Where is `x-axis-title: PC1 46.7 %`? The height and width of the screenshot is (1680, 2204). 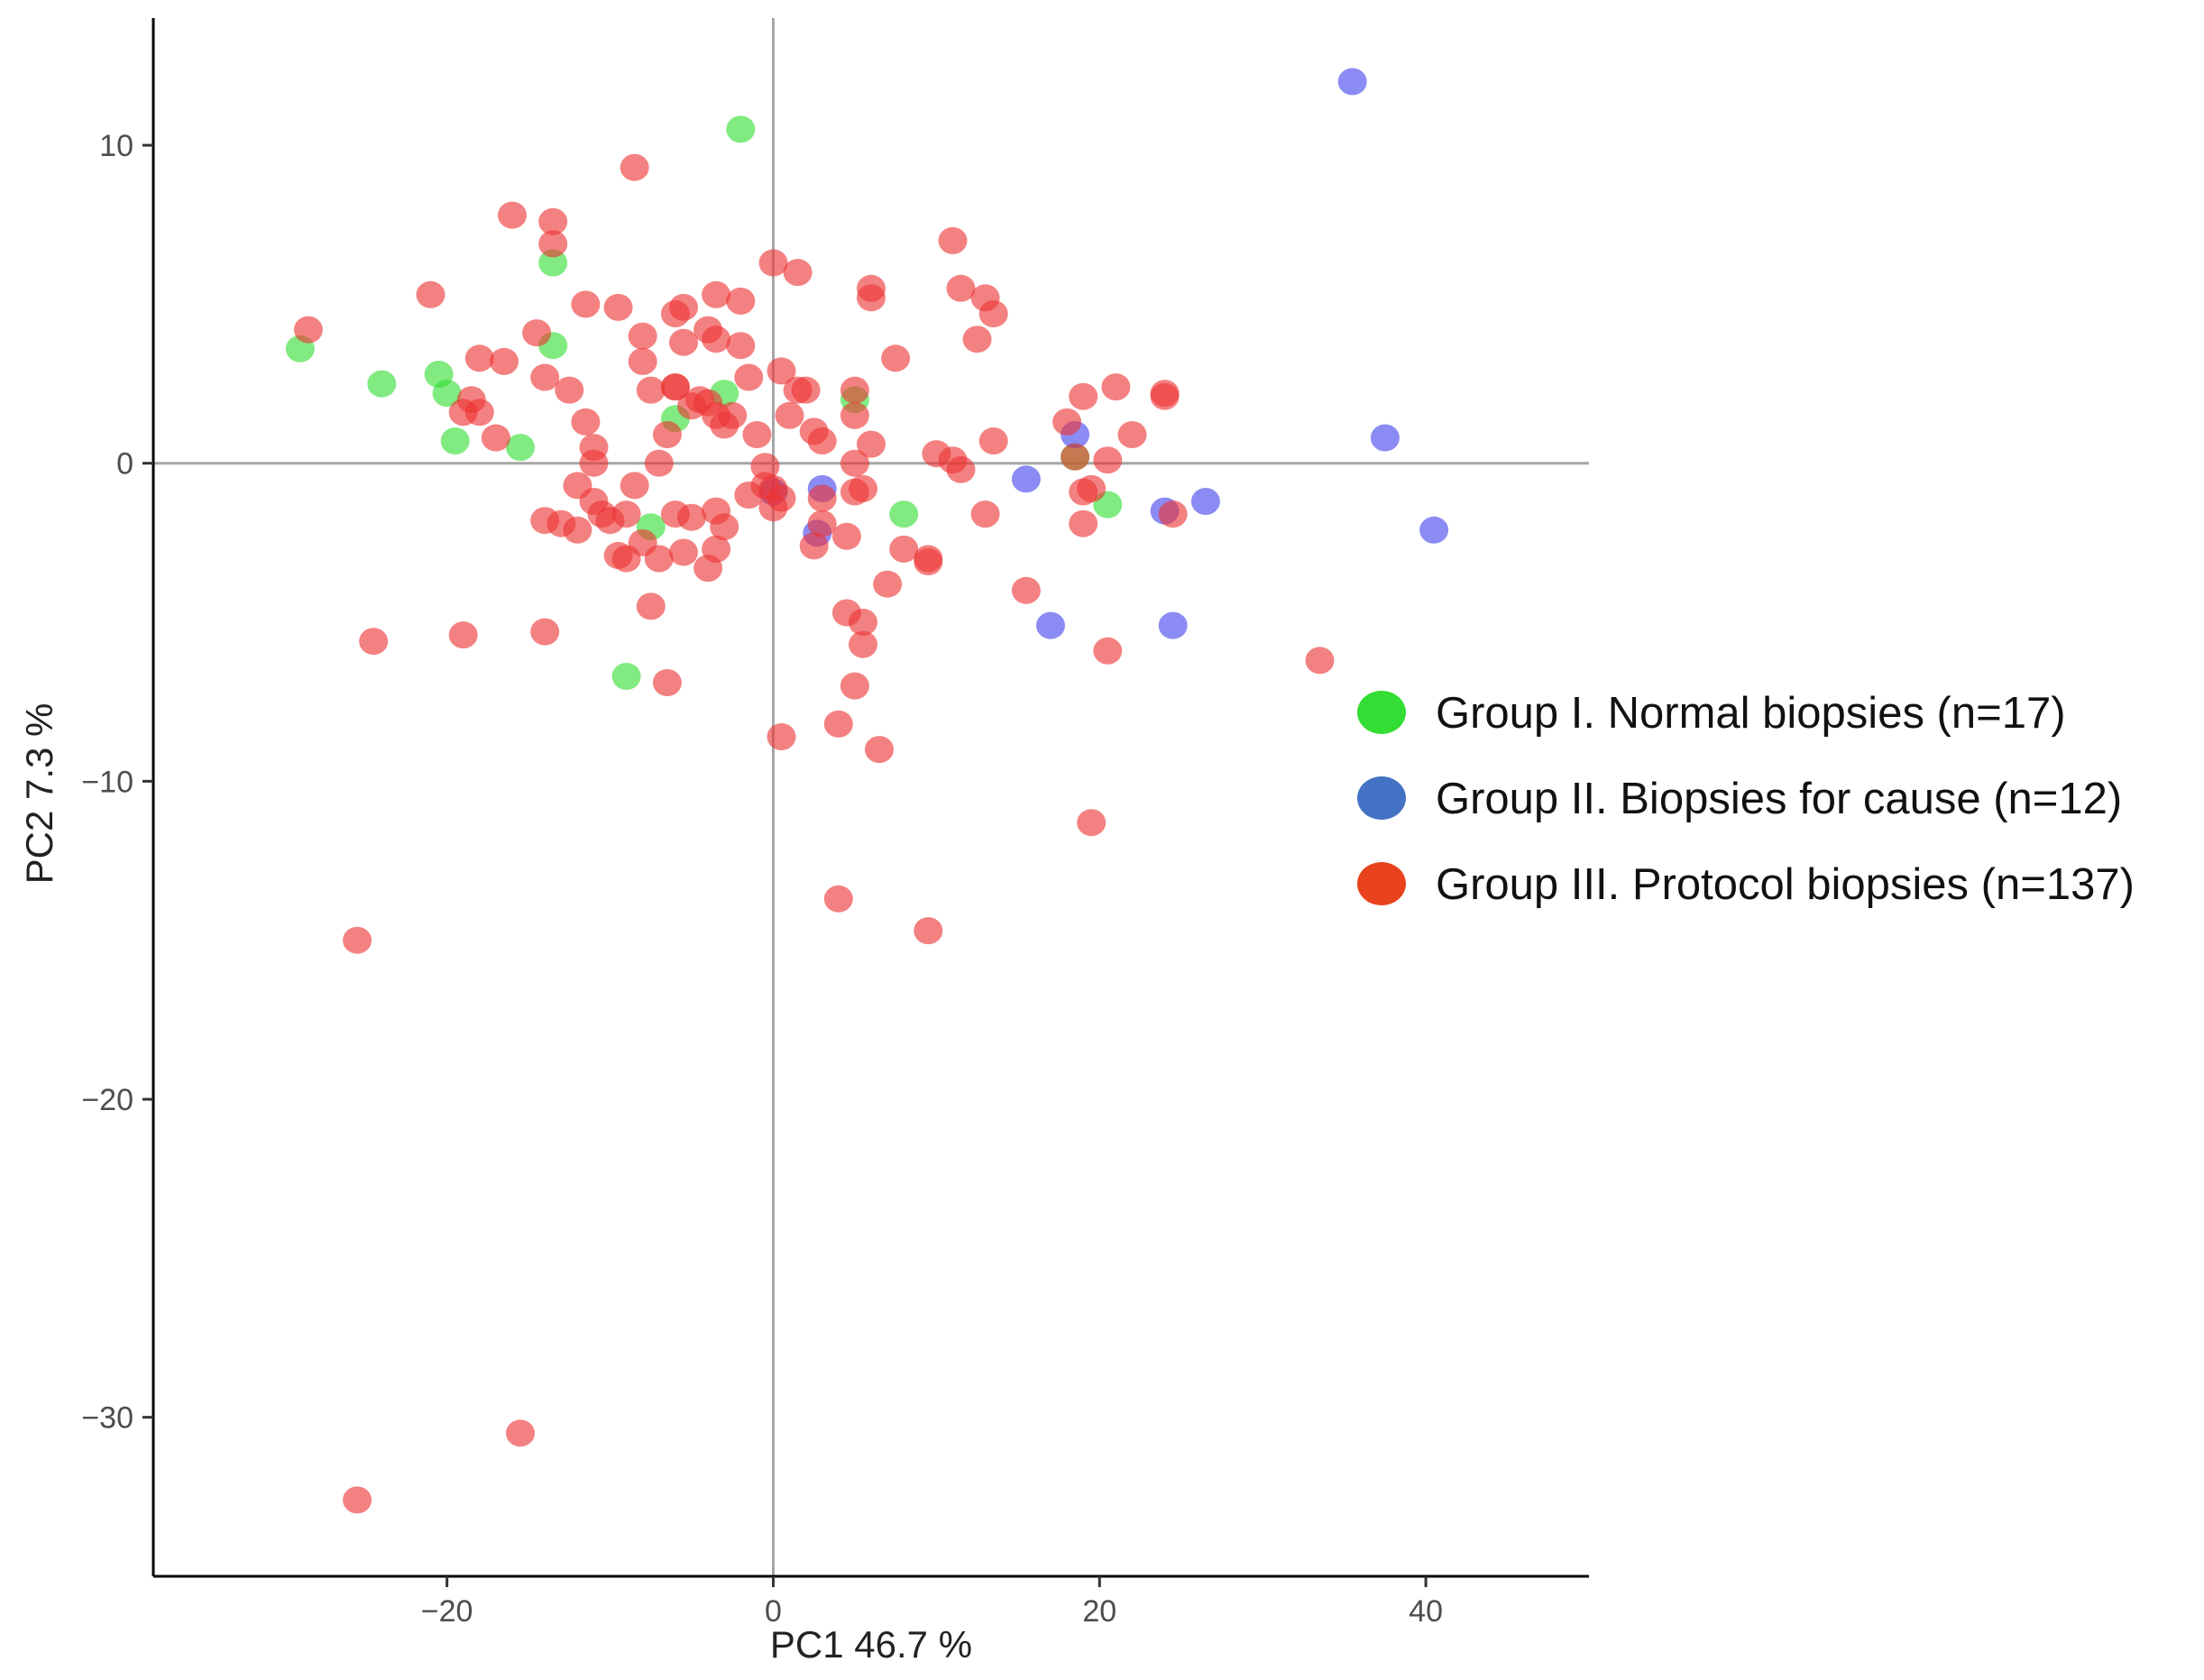
x-axis-title: PC1 46.7 % is located at coordinates (871, 1645).